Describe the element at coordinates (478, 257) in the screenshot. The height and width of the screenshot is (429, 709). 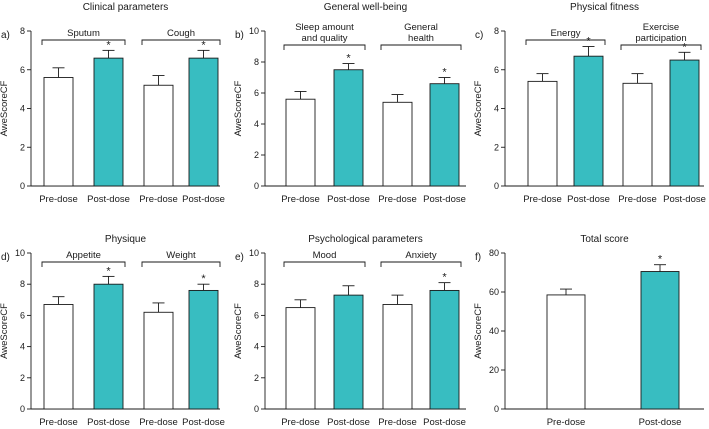
I see `panel-label: f)` at that location.